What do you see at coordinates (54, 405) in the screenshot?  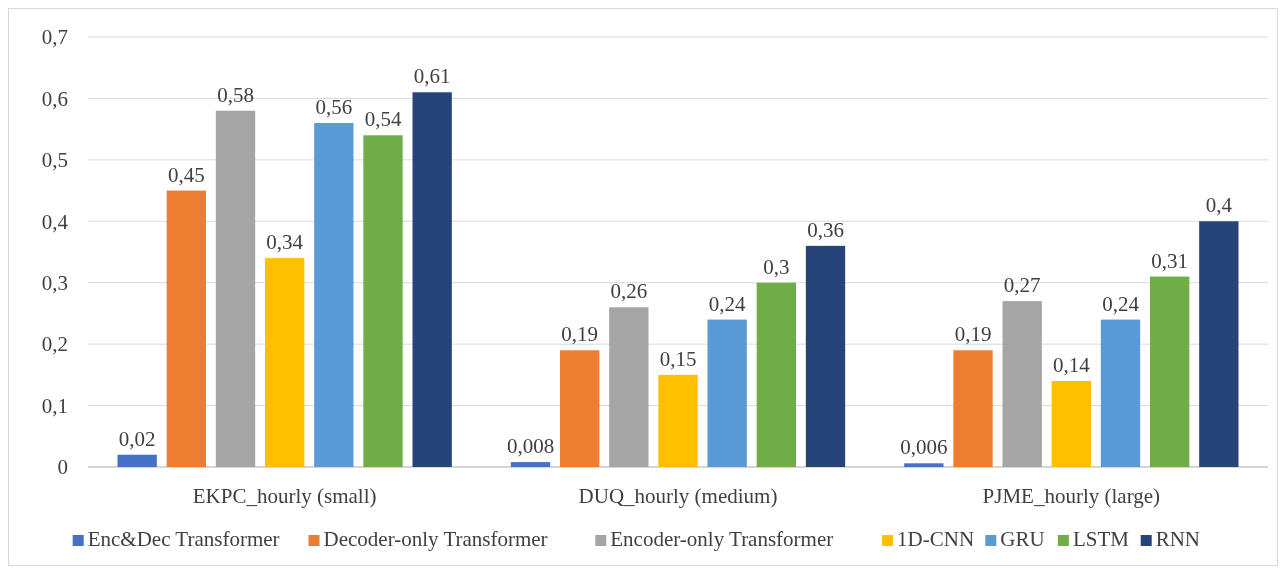 I see `y-tick-label: 0,1` at bounding box center [54, 405].